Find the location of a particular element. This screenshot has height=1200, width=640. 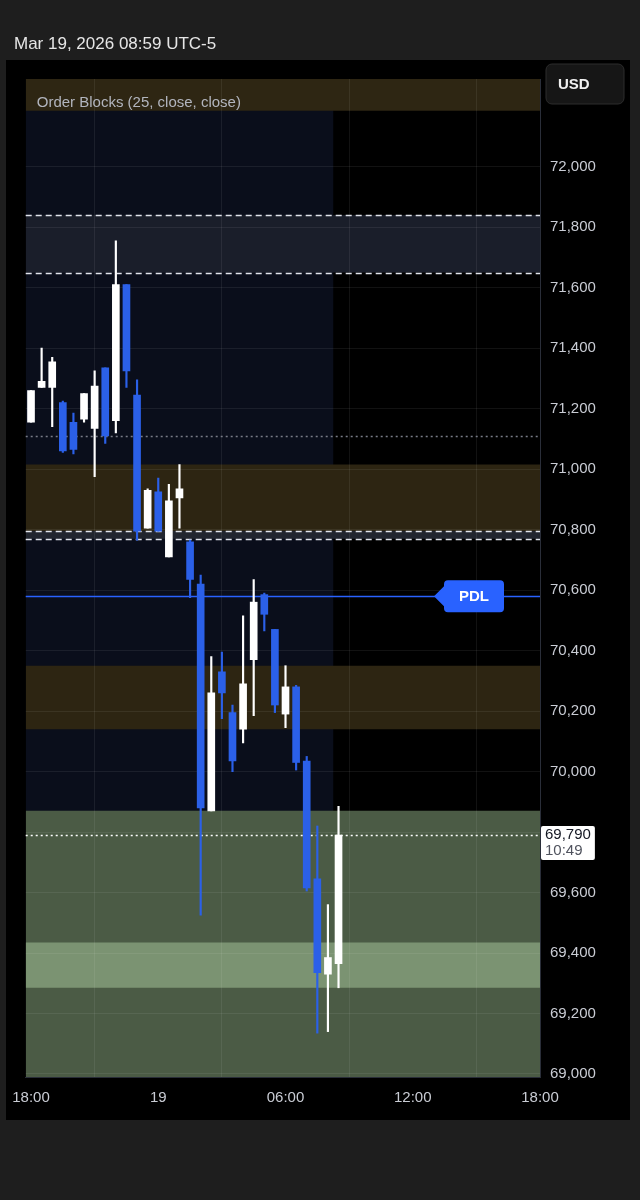

y-tick-label: 71,600 is located at coordinates (573, 286).